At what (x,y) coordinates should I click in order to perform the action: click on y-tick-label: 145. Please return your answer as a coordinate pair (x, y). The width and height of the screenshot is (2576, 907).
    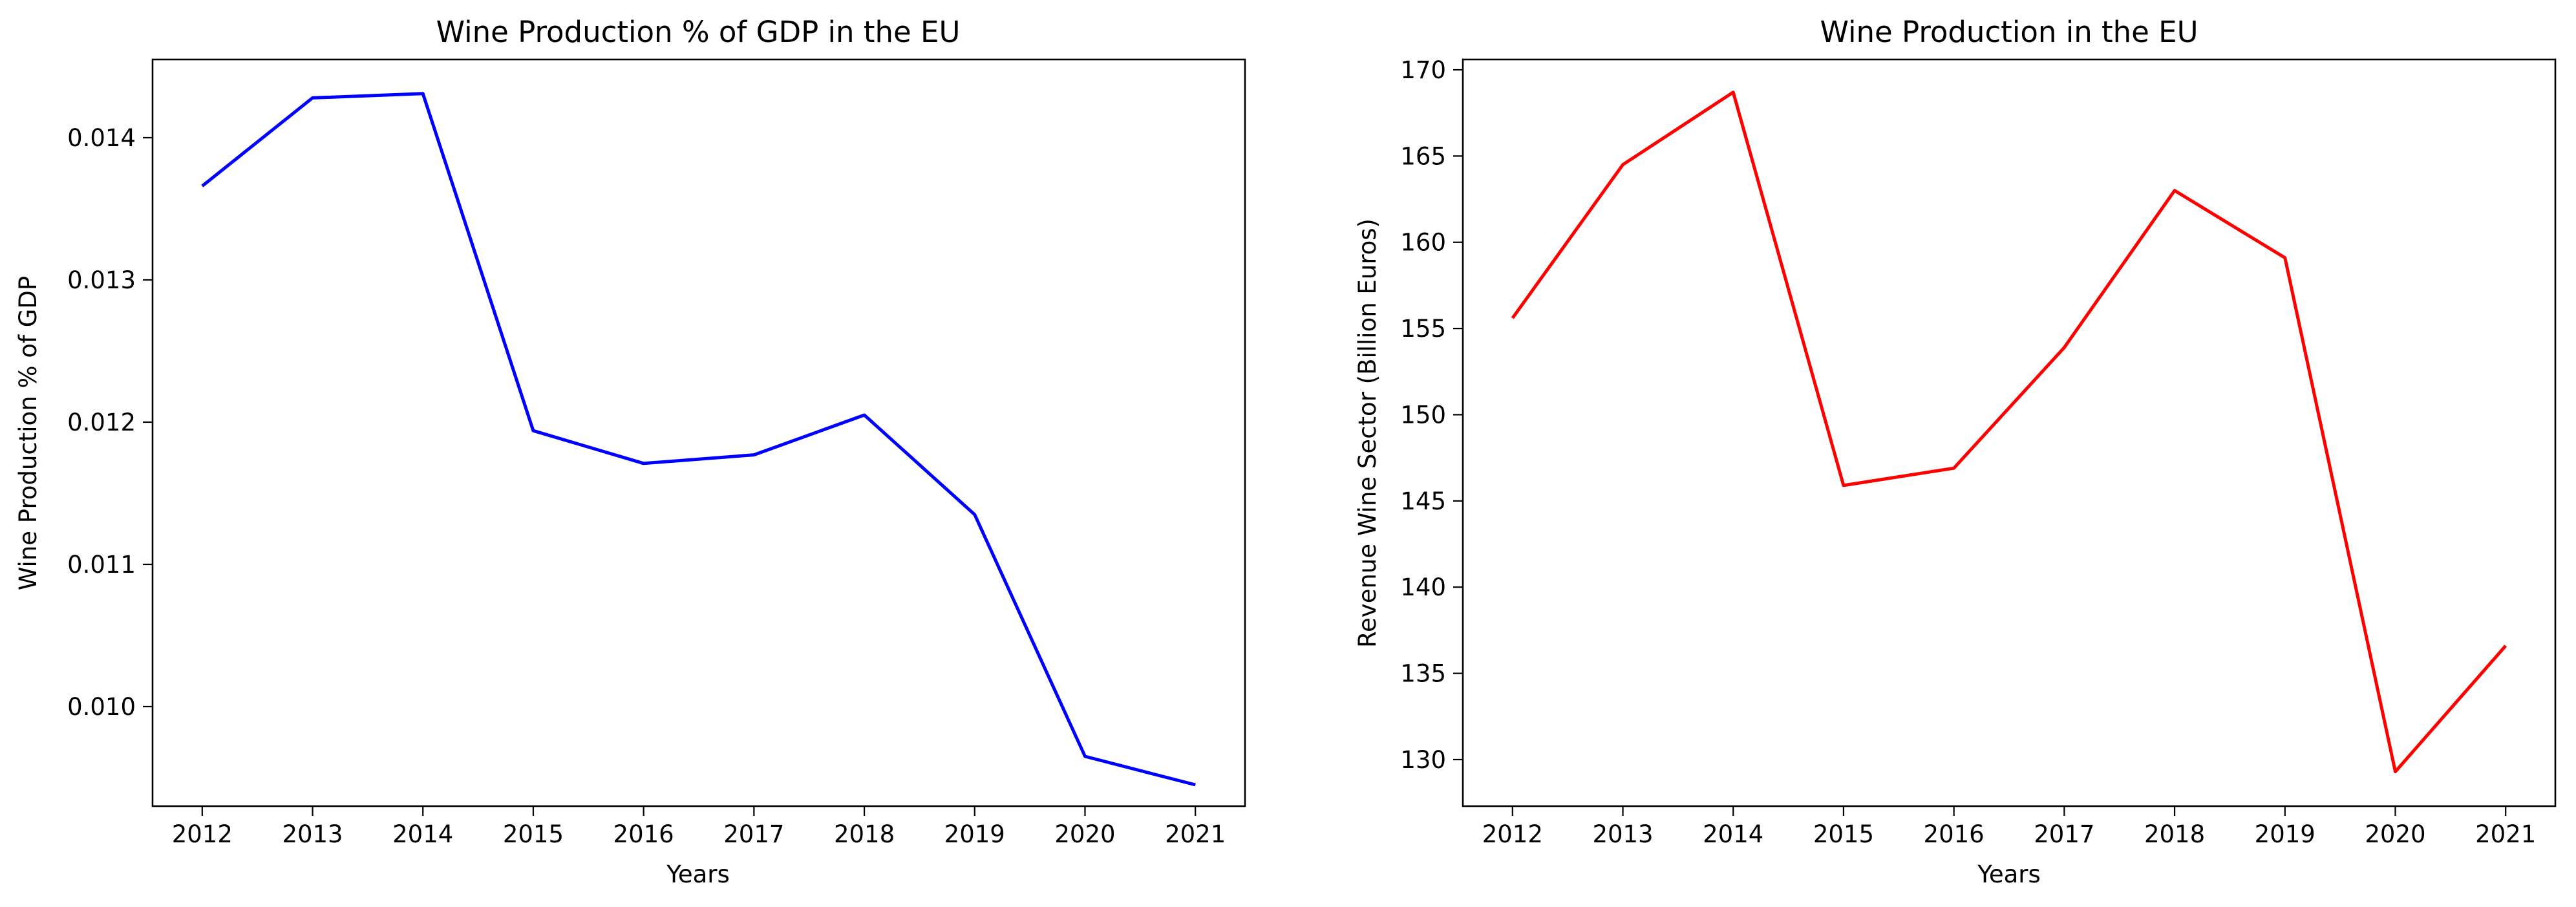
    Looking at the image, I should click on (1423, 501).